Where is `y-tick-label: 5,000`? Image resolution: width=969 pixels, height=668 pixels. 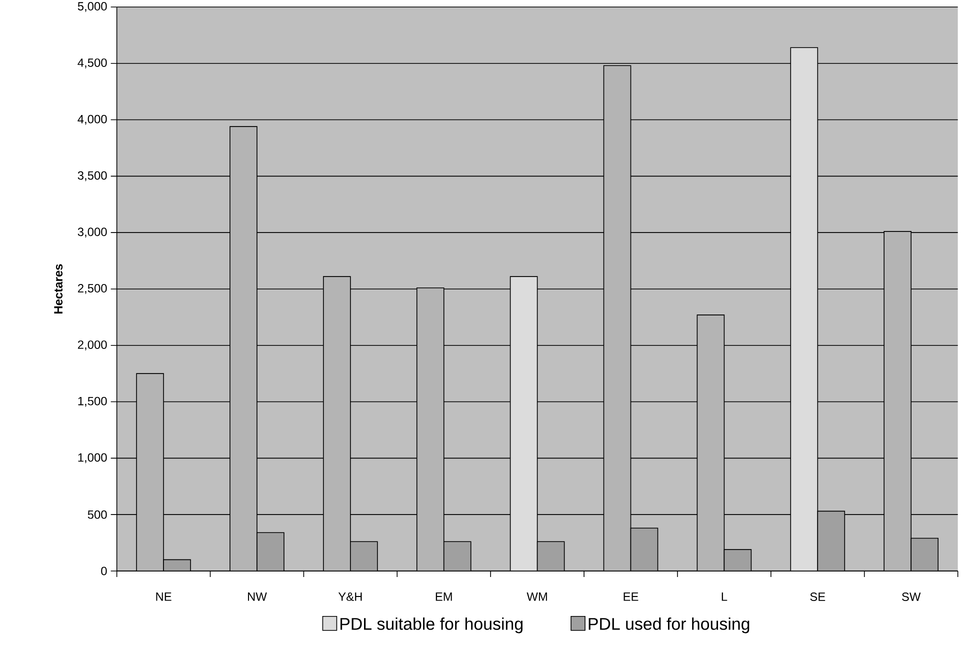
y-tick-label: 5,000 is located at coordinates (92, 7).